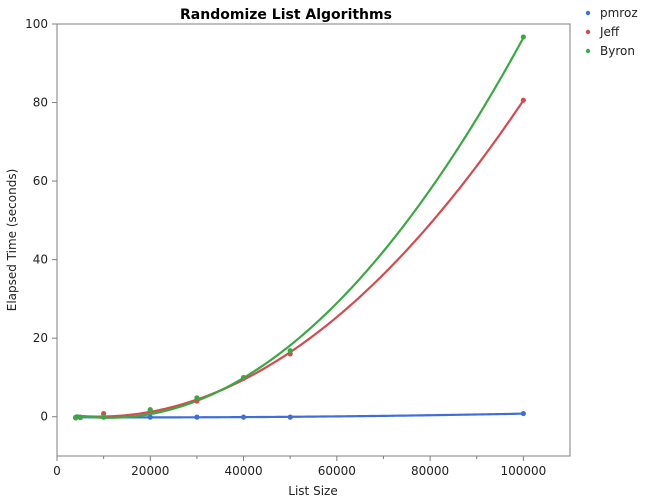  What do you see at coordinates (40, 338) in the screenshot?
I see `y-tick-label: 20` at bounding box center [40, 338].